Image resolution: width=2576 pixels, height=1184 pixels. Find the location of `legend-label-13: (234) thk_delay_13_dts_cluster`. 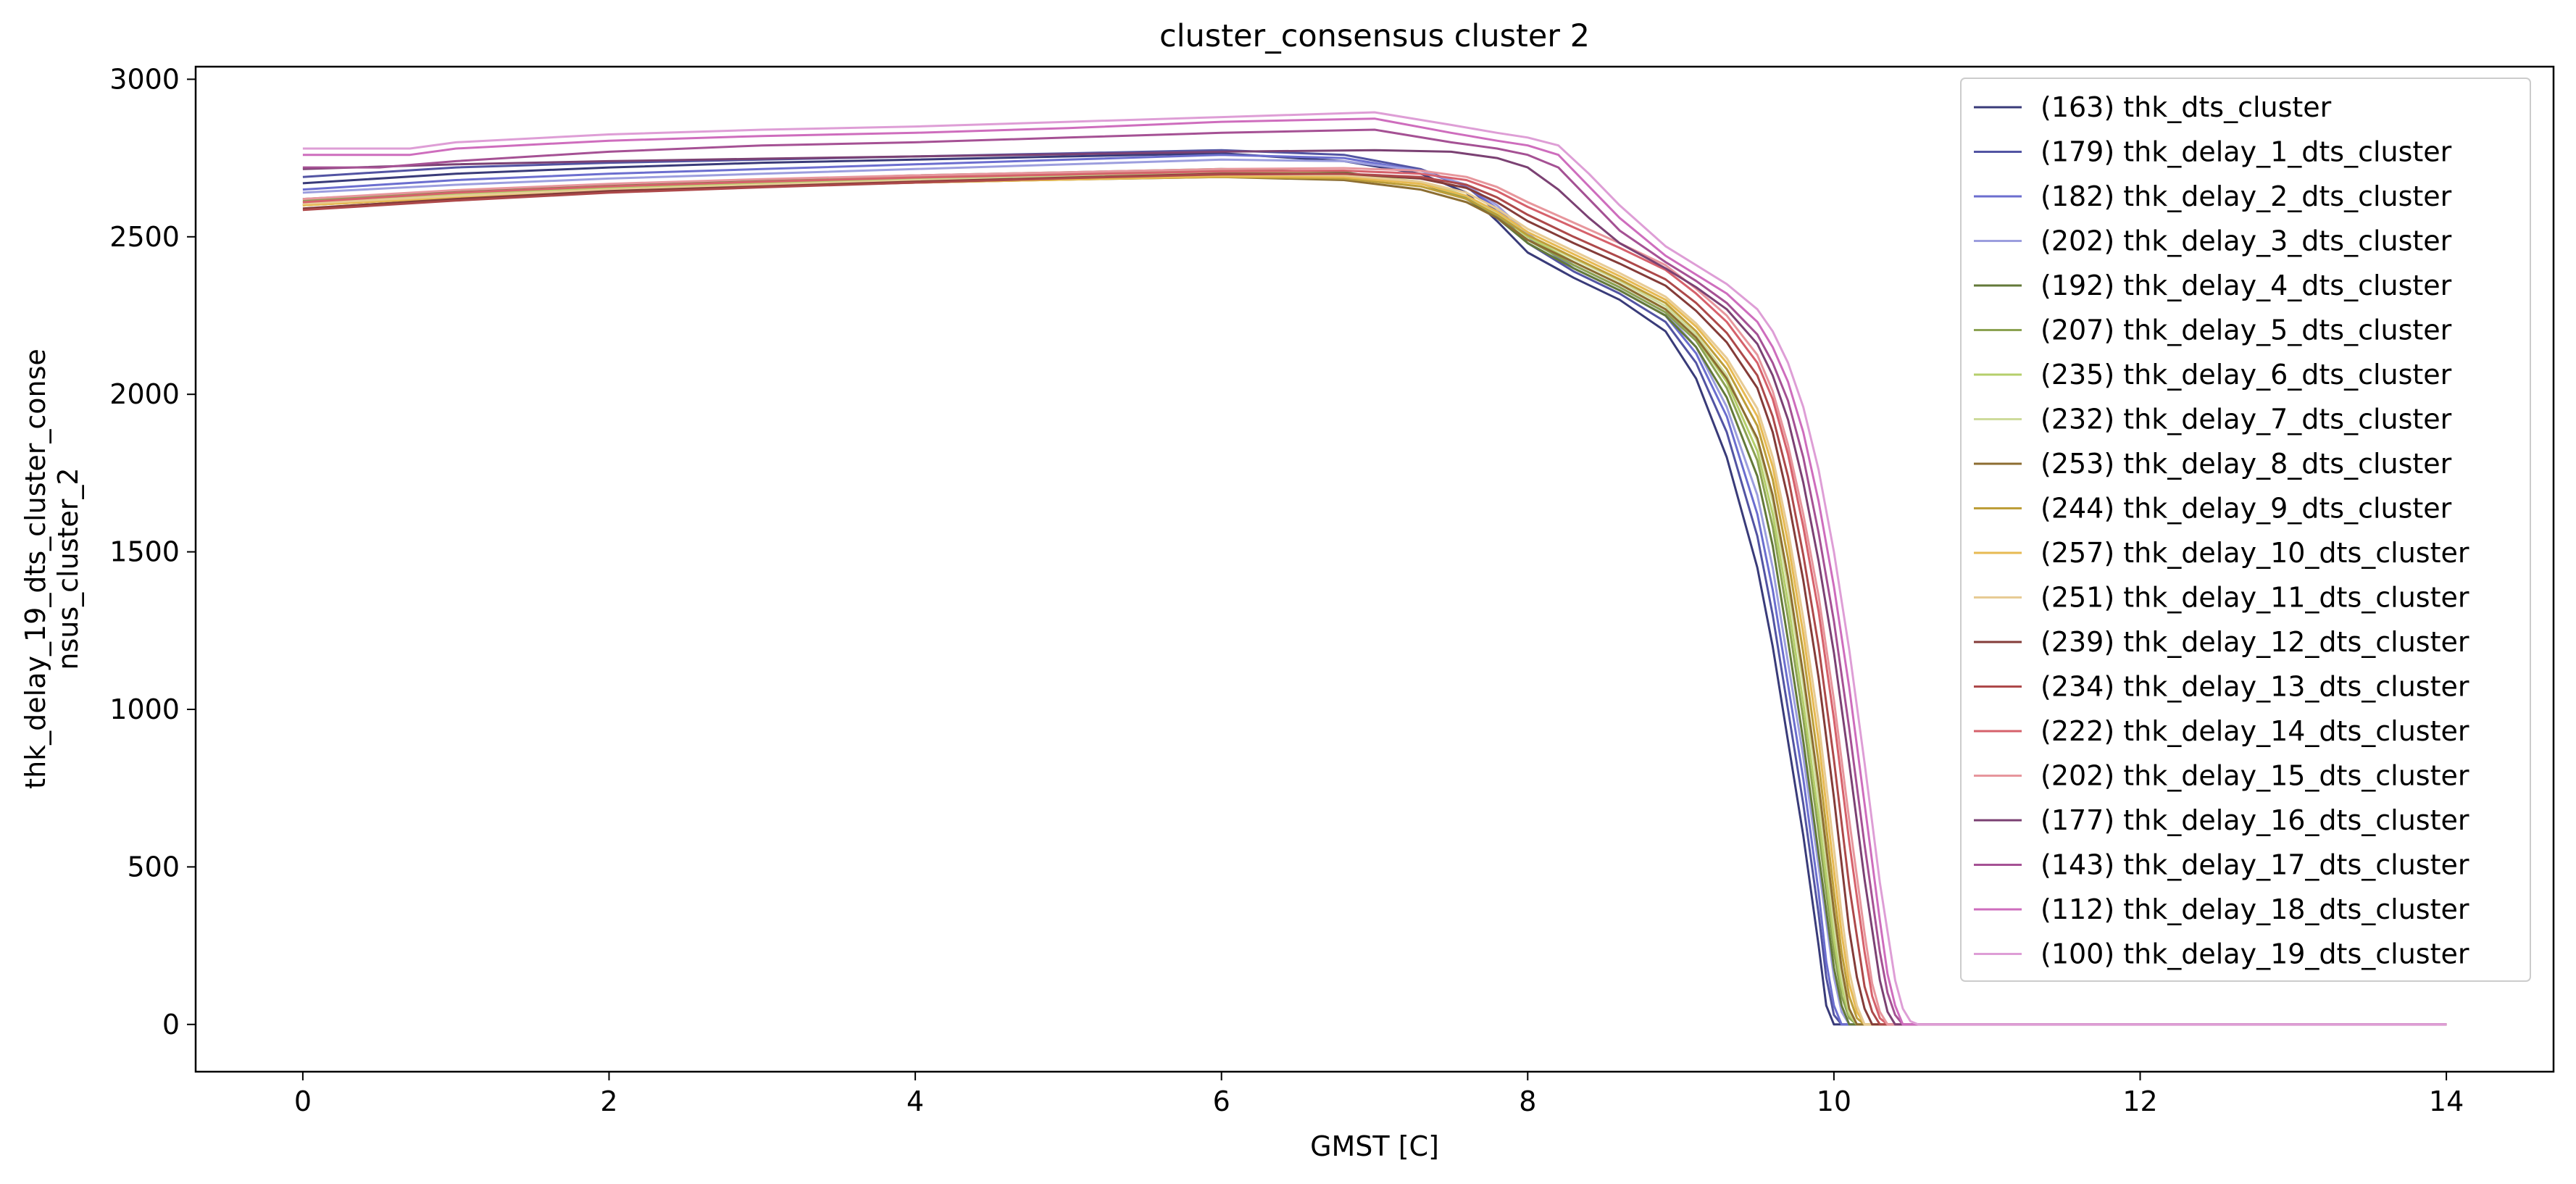

legend-label-13: (234) thk_delay_13_dts_cluster is located at coordinates (2255, 687).